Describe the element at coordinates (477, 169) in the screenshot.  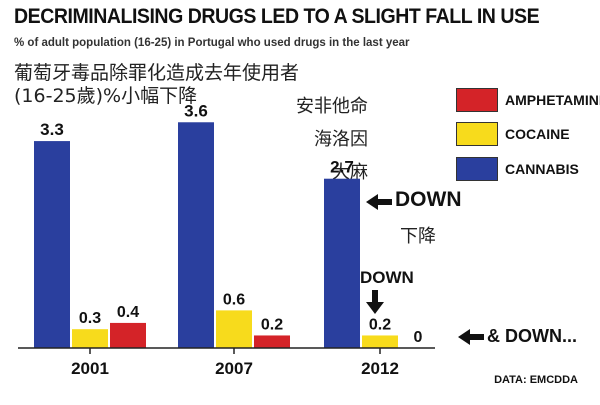
I see `legend-swatch-cannabis` at that location.